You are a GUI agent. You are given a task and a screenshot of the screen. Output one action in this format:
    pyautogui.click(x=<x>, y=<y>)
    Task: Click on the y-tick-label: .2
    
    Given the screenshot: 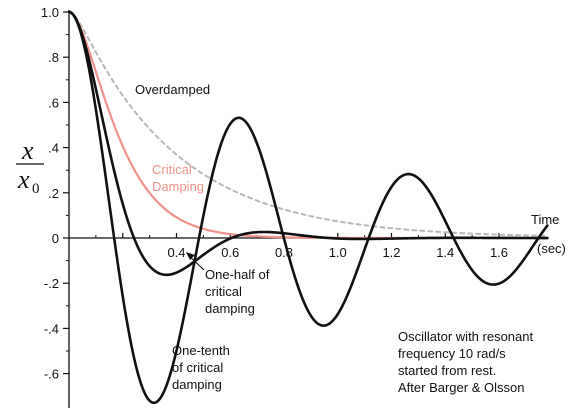 What is the action you would take?
    pyautogui.click(x=53, y=193)
    